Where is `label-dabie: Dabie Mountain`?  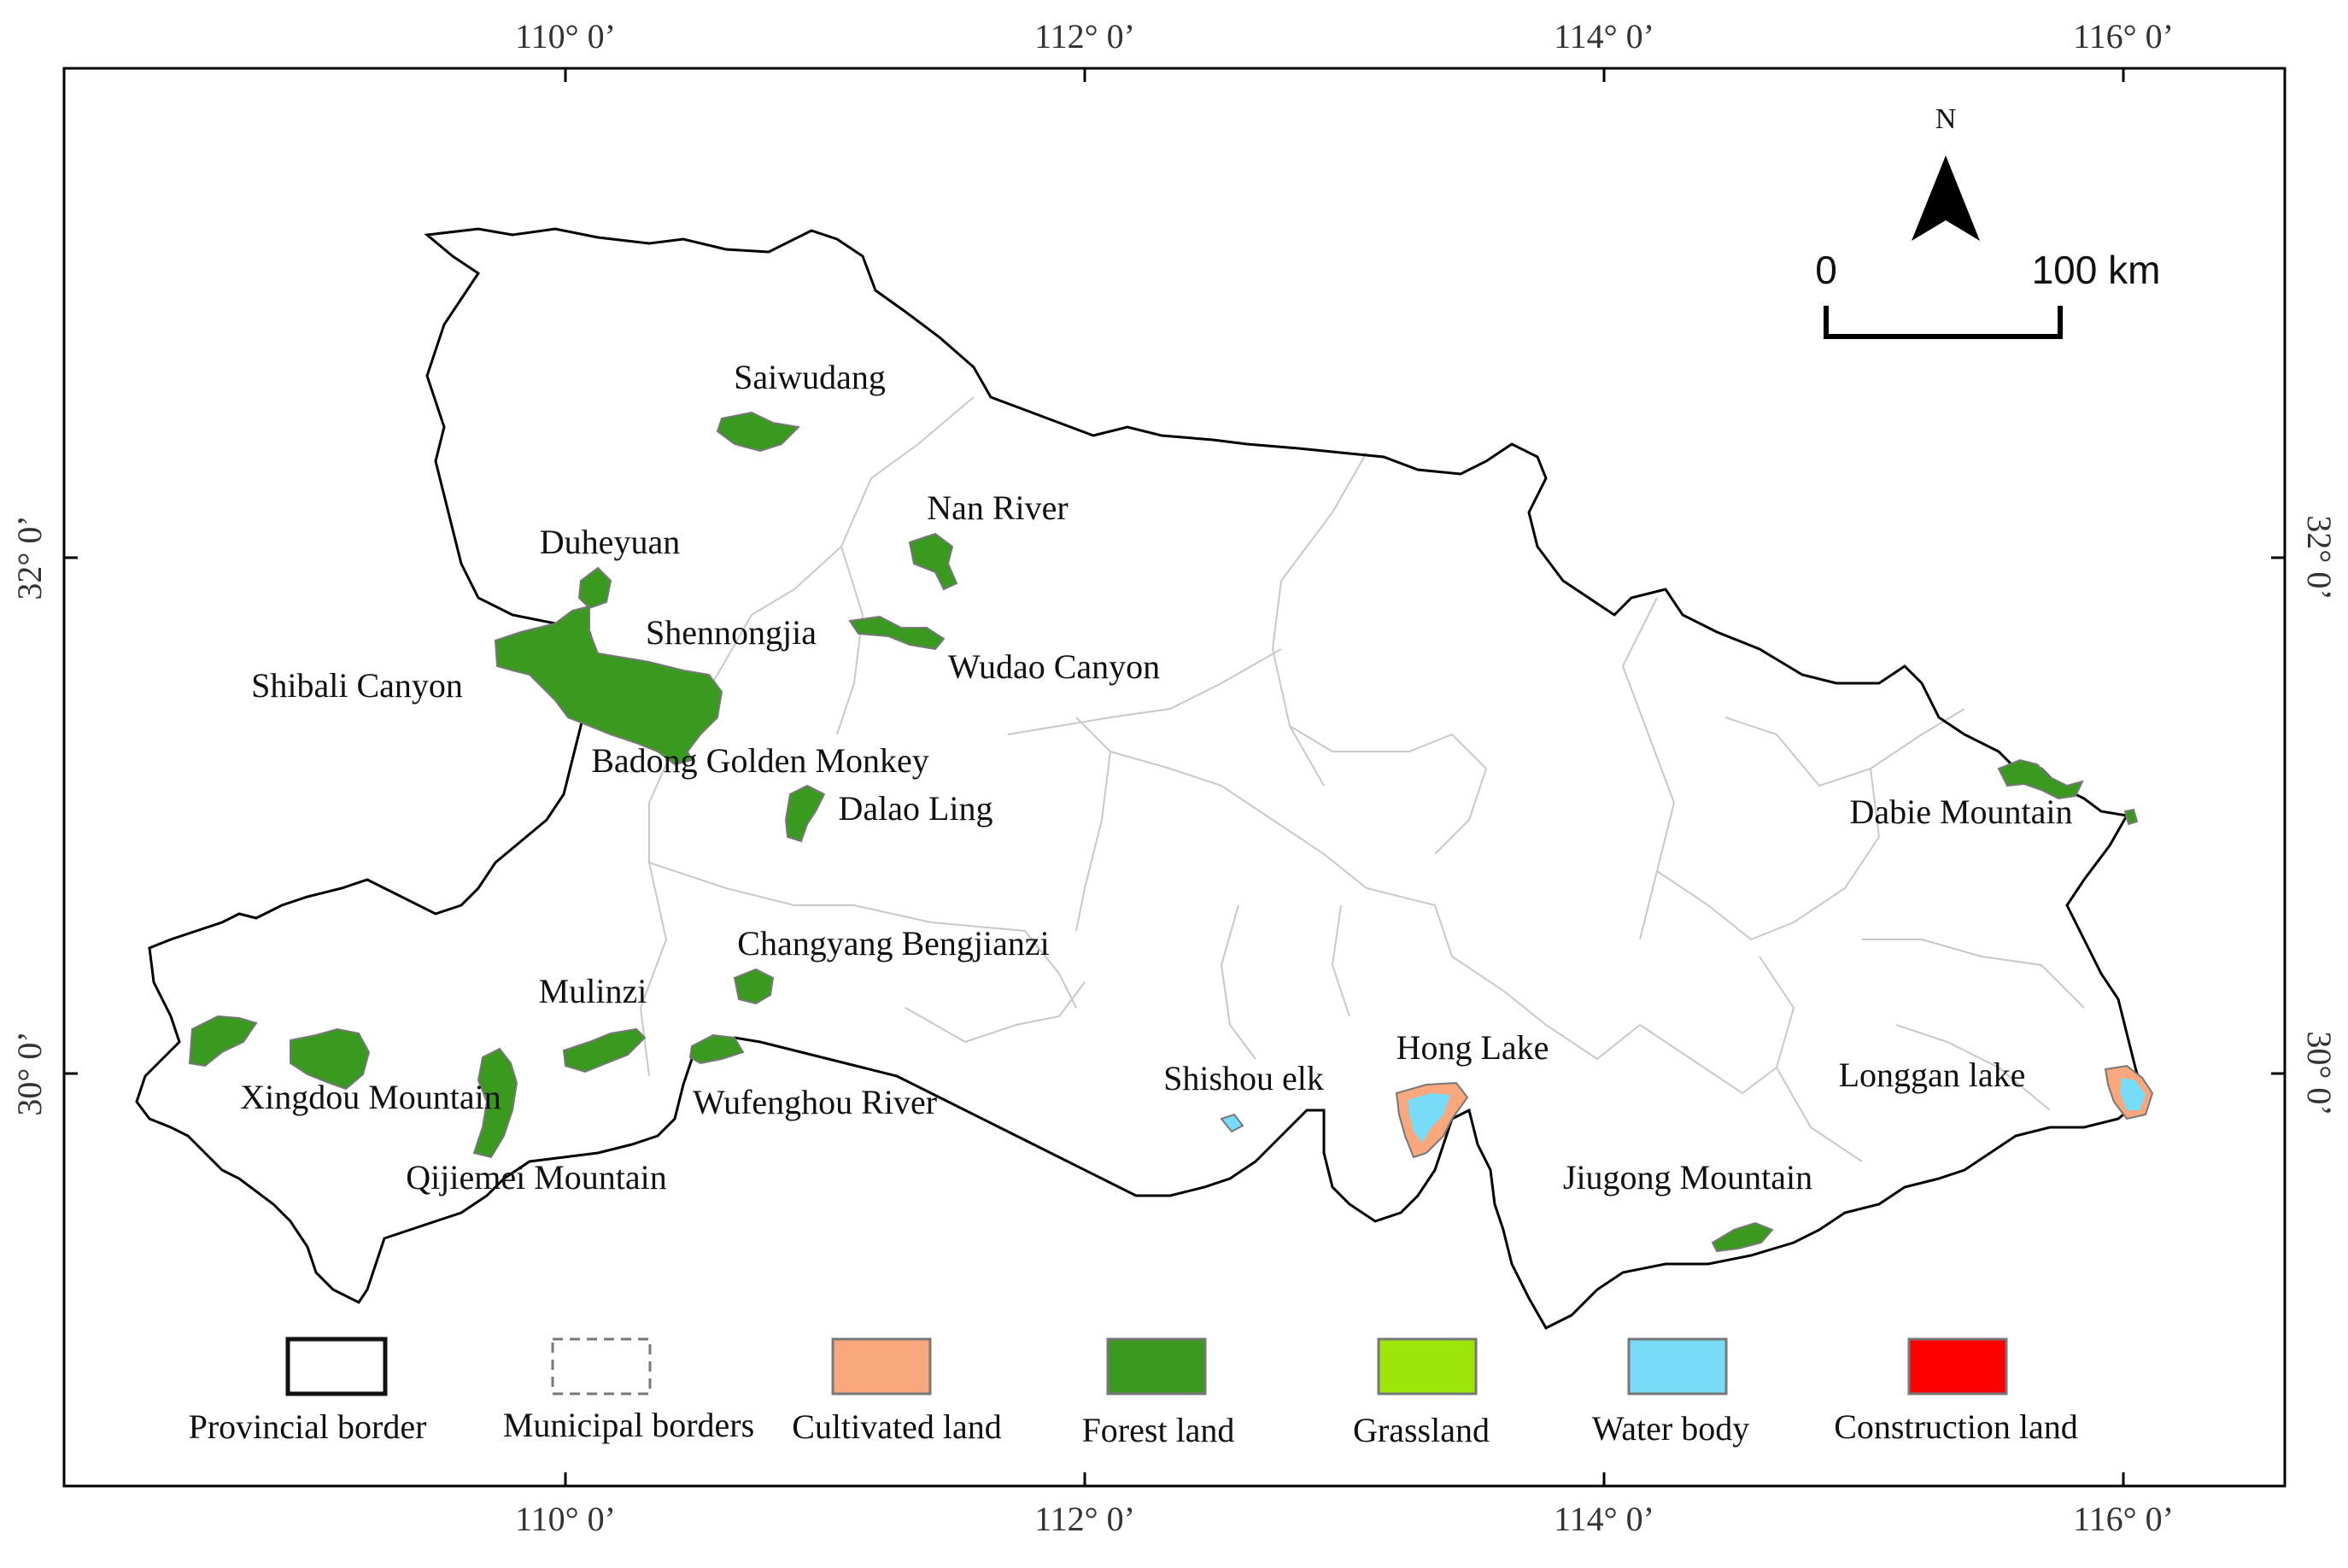
label-dabie: Dabie Mountain is located at coordinates (1960, 812).